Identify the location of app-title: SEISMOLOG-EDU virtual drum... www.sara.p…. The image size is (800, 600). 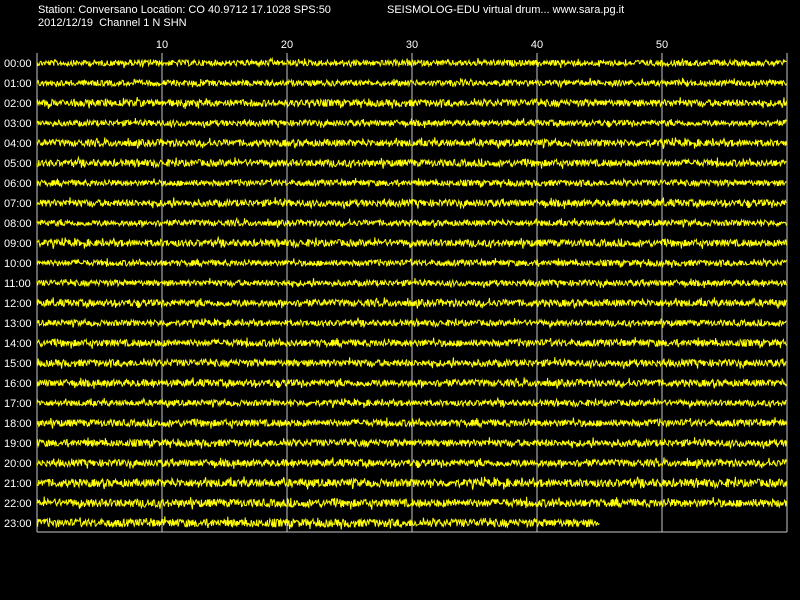
(506, 10).